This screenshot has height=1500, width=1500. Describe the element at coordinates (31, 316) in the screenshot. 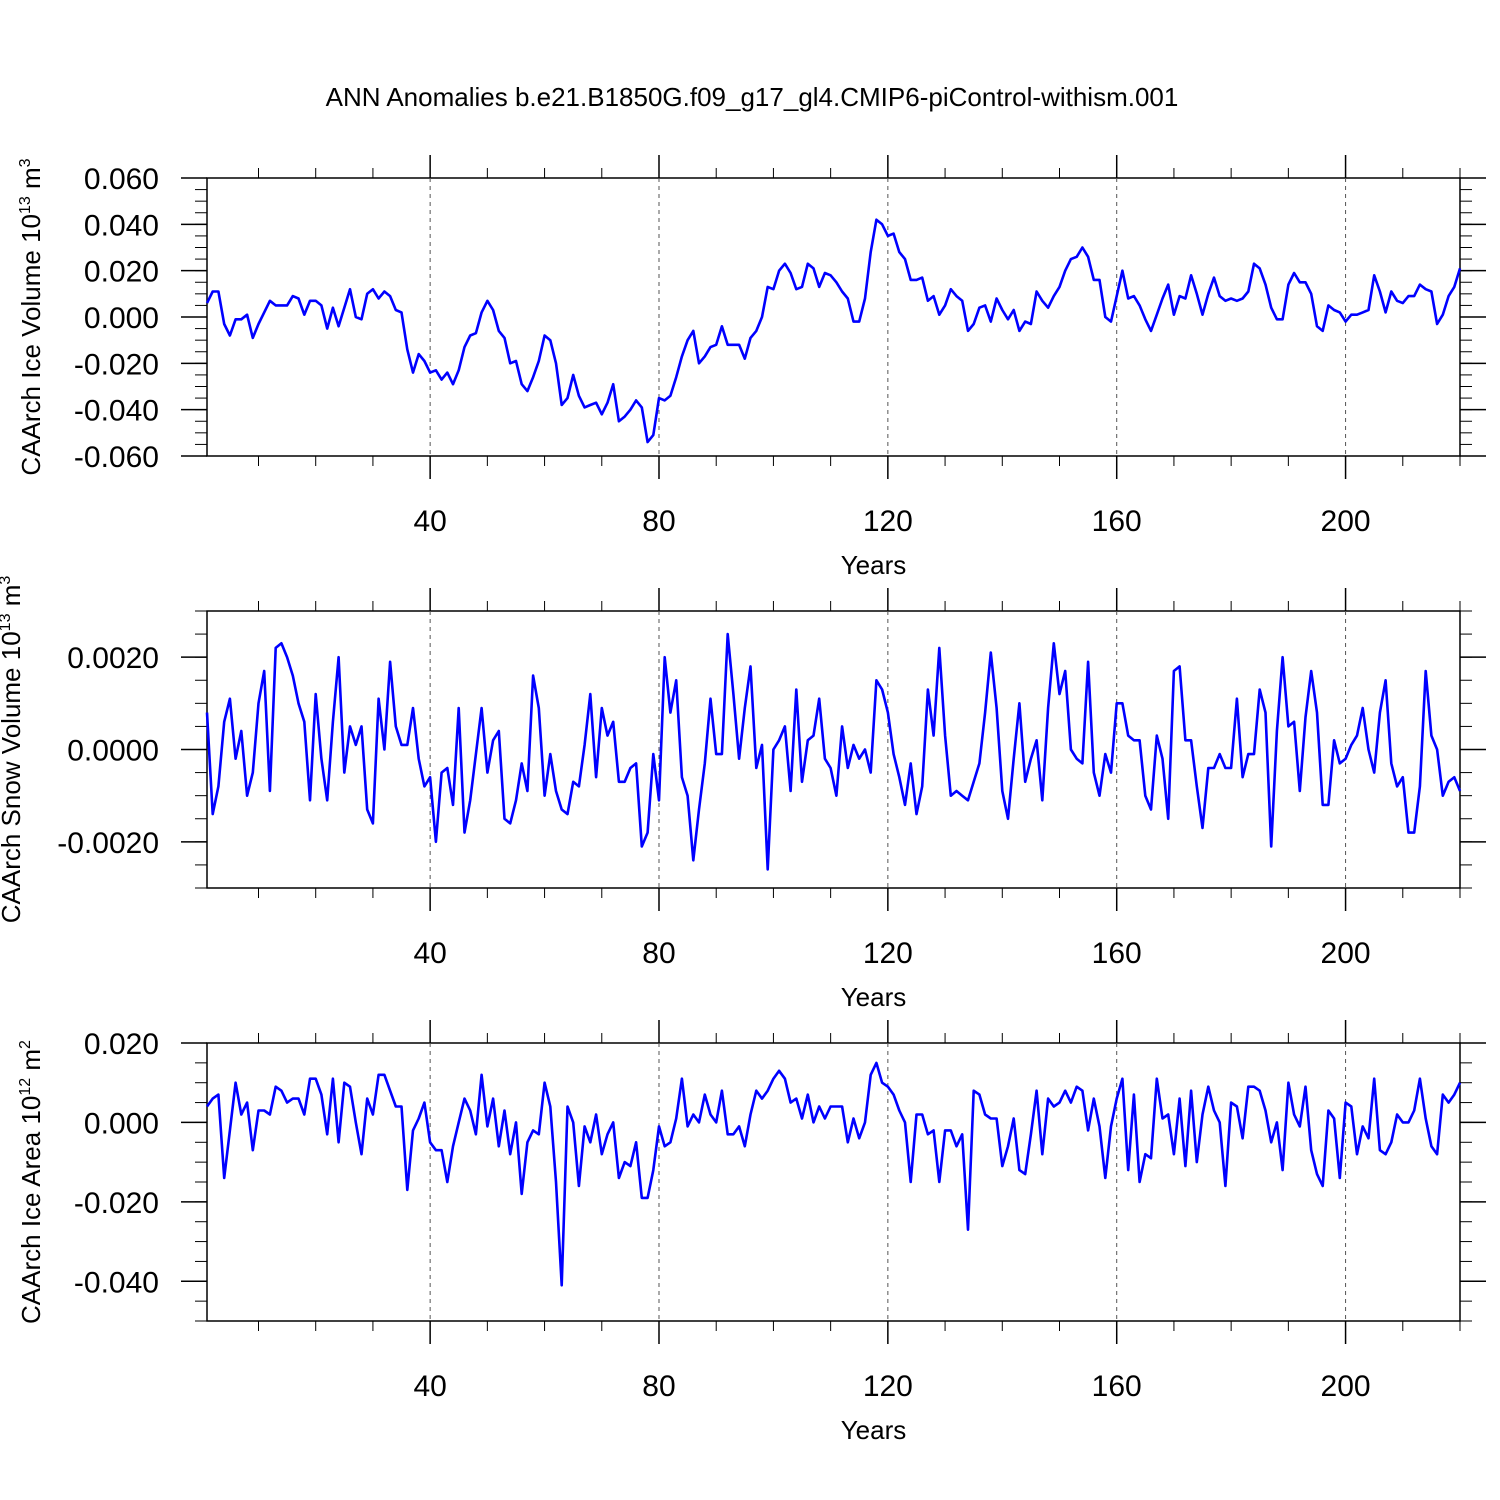

I see `y-axis-title: CAArch Ice Volume 1013 m3` at that location.